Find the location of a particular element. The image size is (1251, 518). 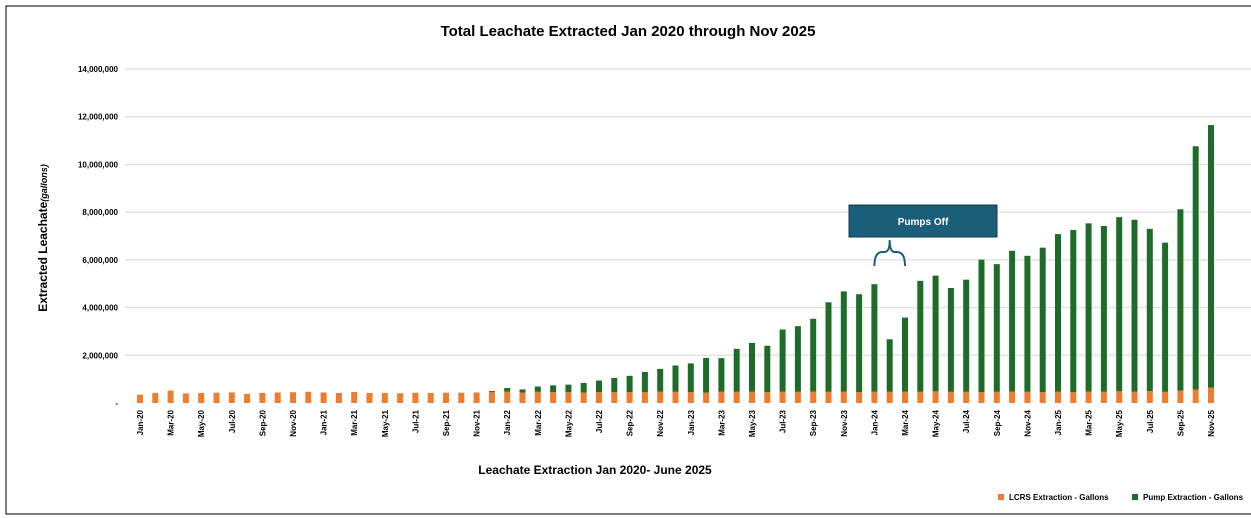

x-tick-label: Nov-22 is located at coordinates (660, 422).